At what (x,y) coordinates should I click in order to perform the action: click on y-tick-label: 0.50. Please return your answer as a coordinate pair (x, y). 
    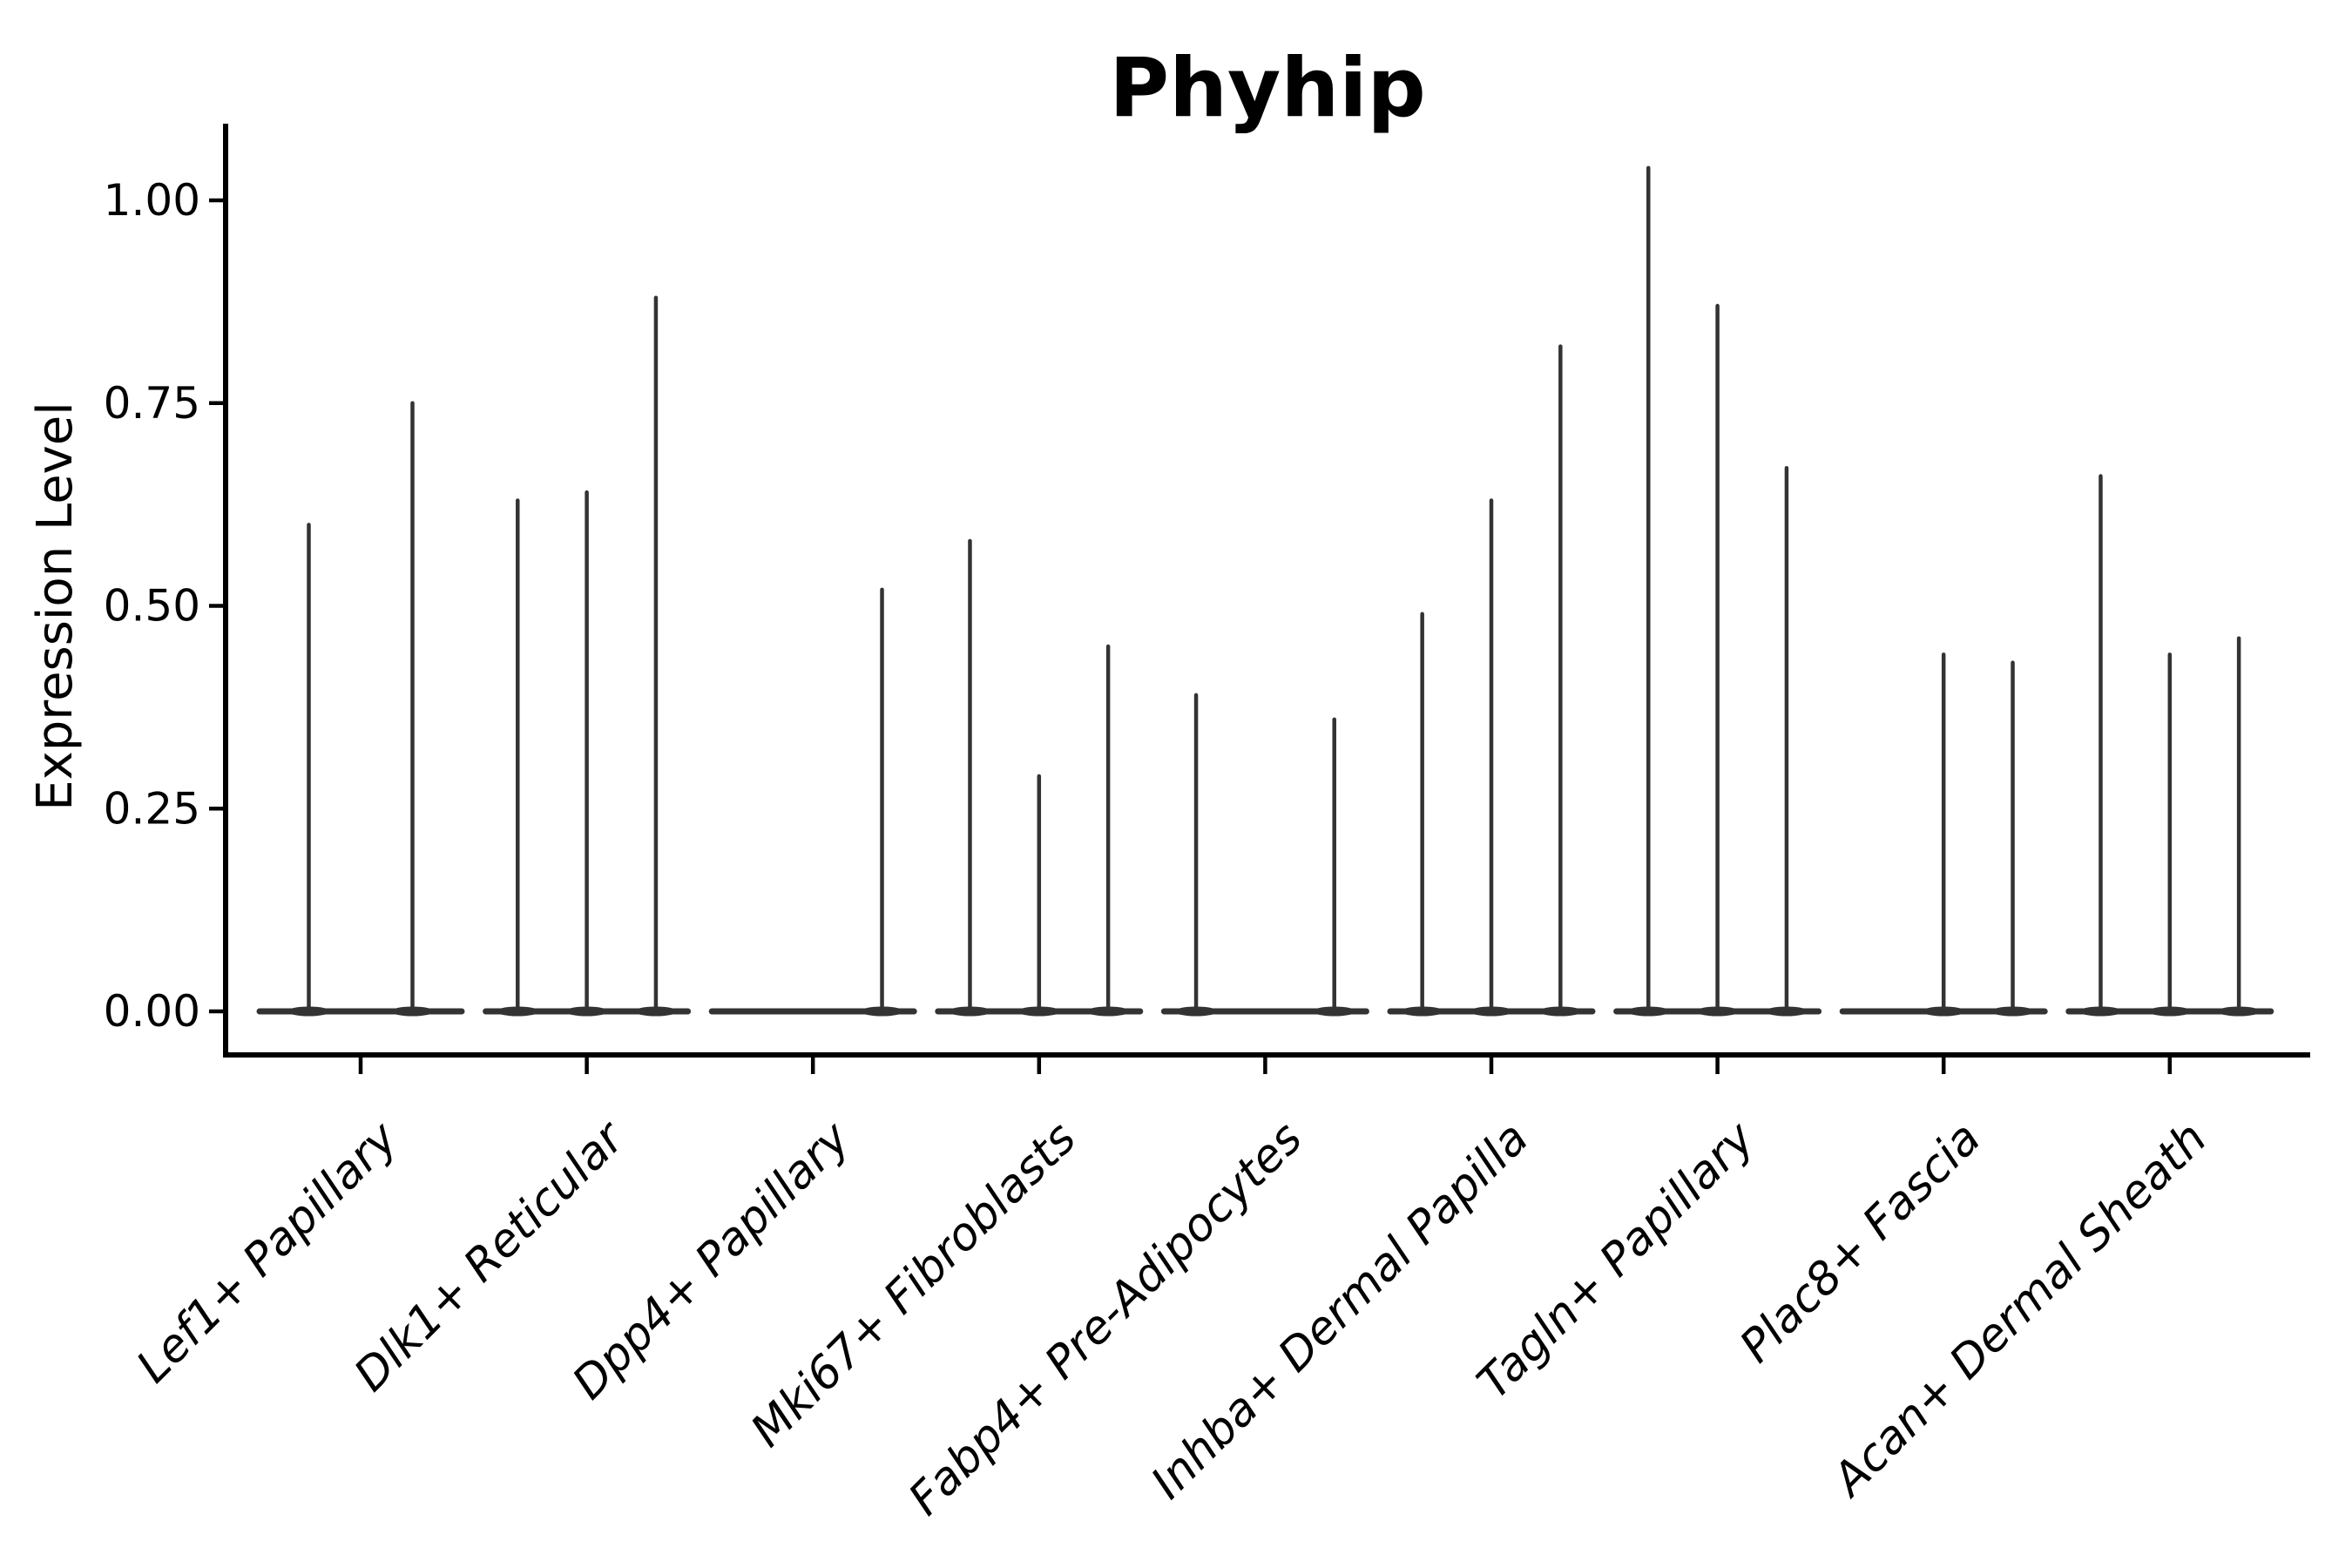
    Looking at the image, I should click on (152, 606).